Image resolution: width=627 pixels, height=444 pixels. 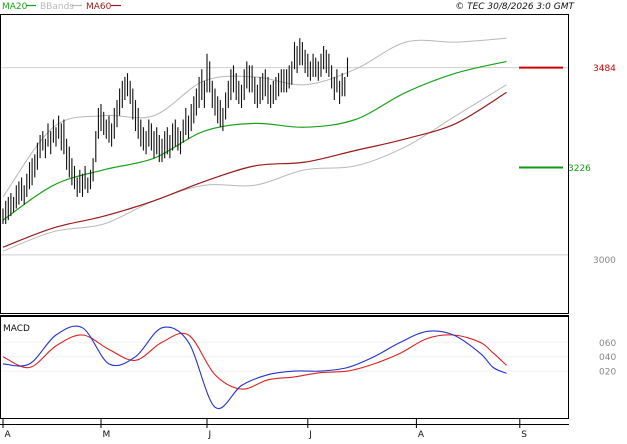 What do you see at coordinates (607, 344) in the screenshot?
I see `macd-y-tick-label: 060` at bounding box center [607, 344].